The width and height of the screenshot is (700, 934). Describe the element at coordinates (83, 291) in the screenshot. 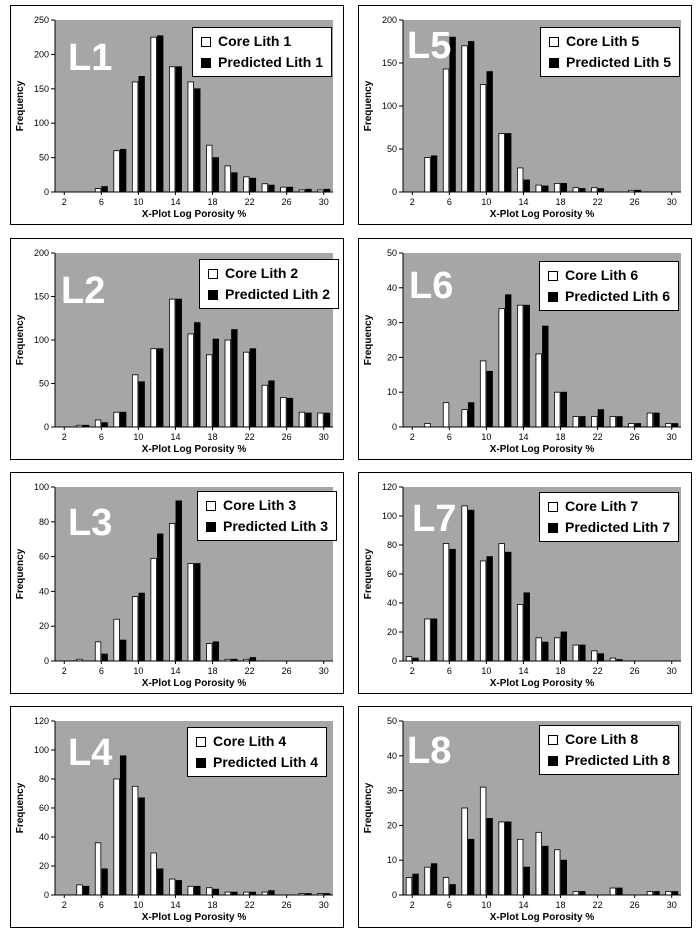

I see `panel-label: L2` at that location.